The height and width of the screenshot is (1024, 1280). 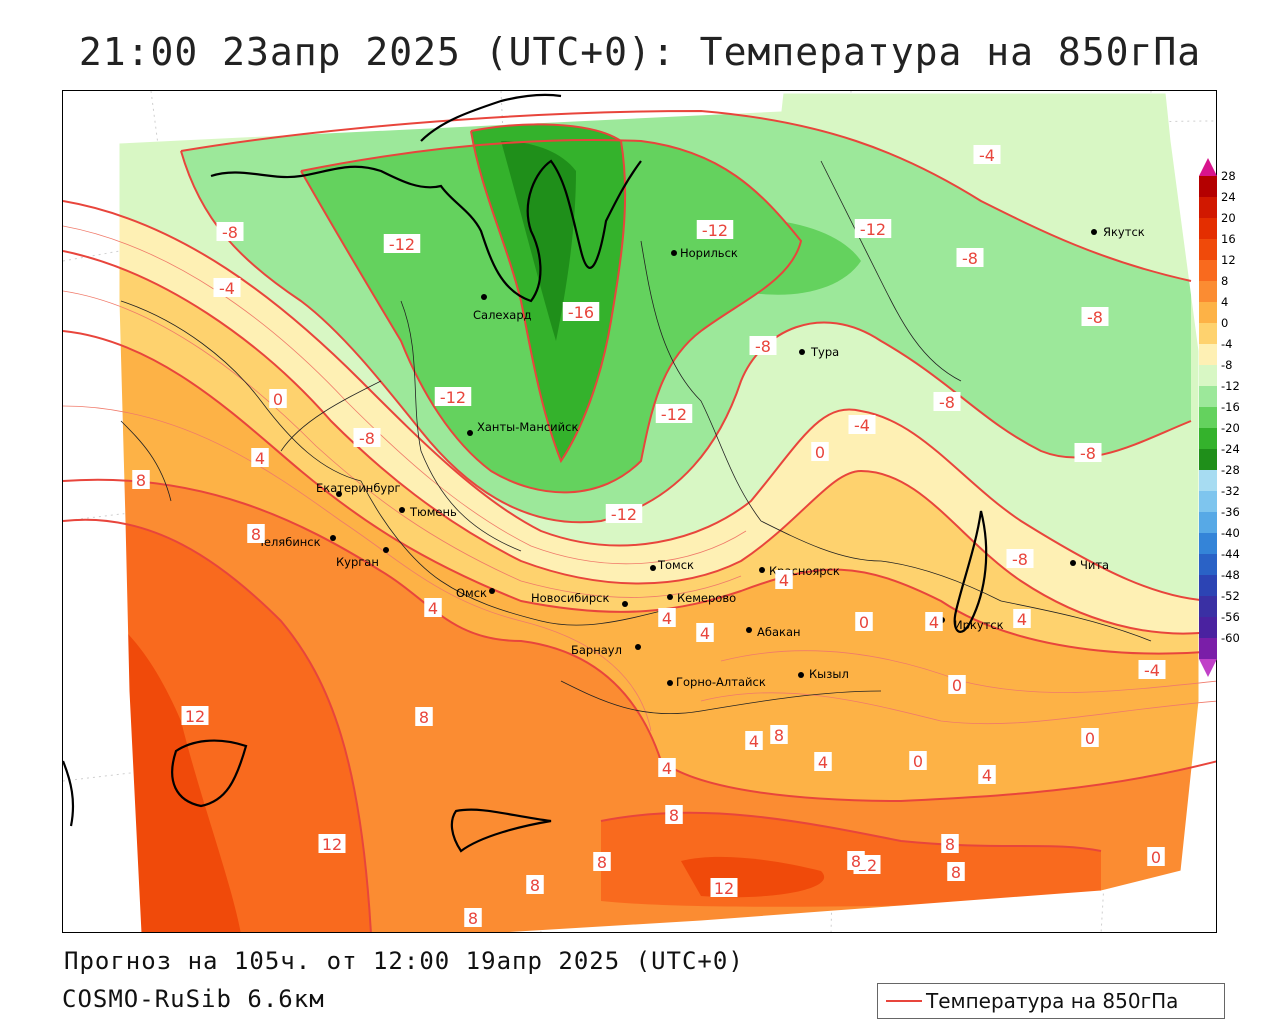 I want to click on colorbar-tick-label: -20, so click(x=1230, y=428).